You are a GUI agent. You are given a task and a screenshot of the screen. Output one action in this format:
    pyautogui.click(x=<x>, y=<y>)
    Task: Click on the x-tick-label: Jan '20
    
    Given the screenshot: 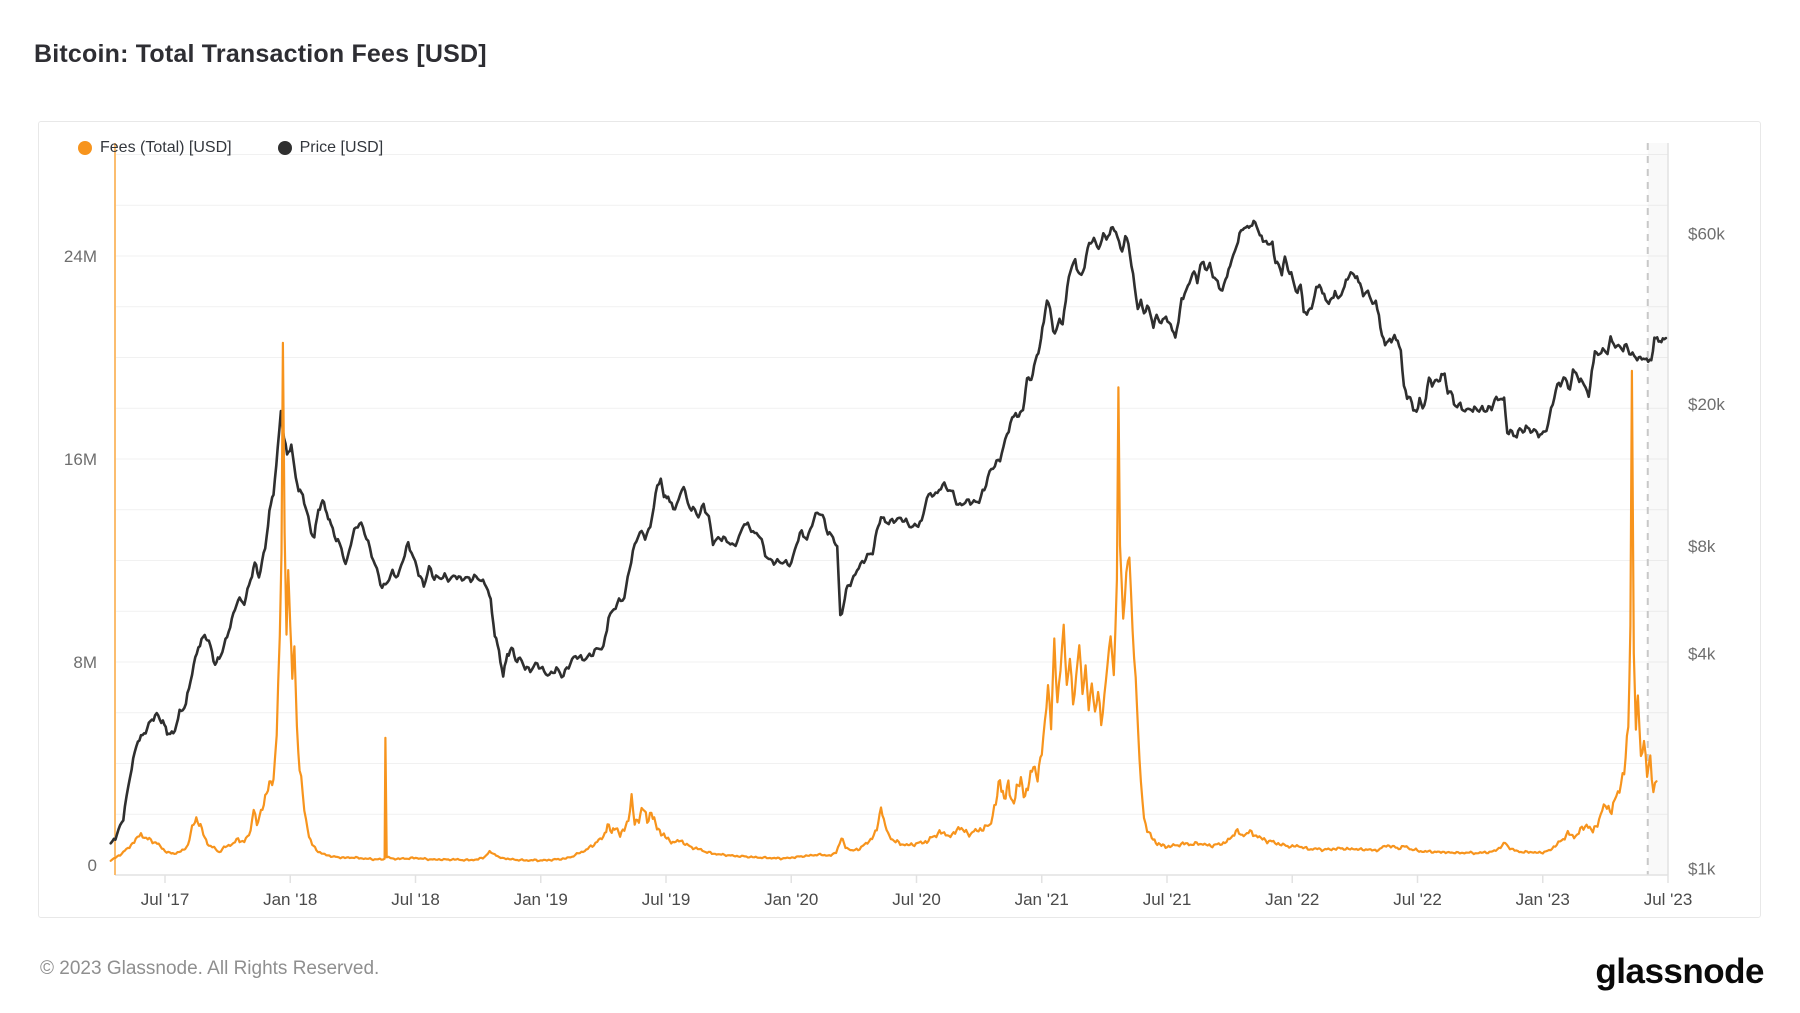 What is the action you would take?
    pyautogui.click(x=791, y=899)
    